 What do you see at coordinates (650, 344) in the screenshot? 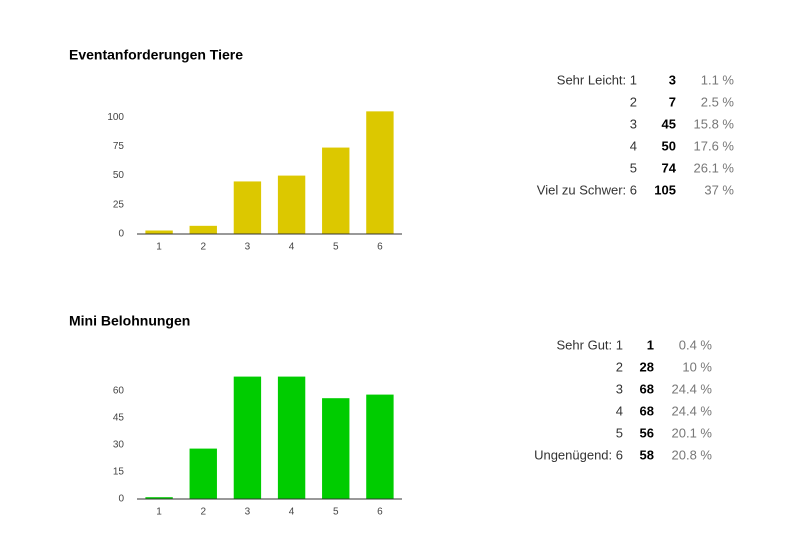
I see `row-count: 1` at bounding box center [650, 344].